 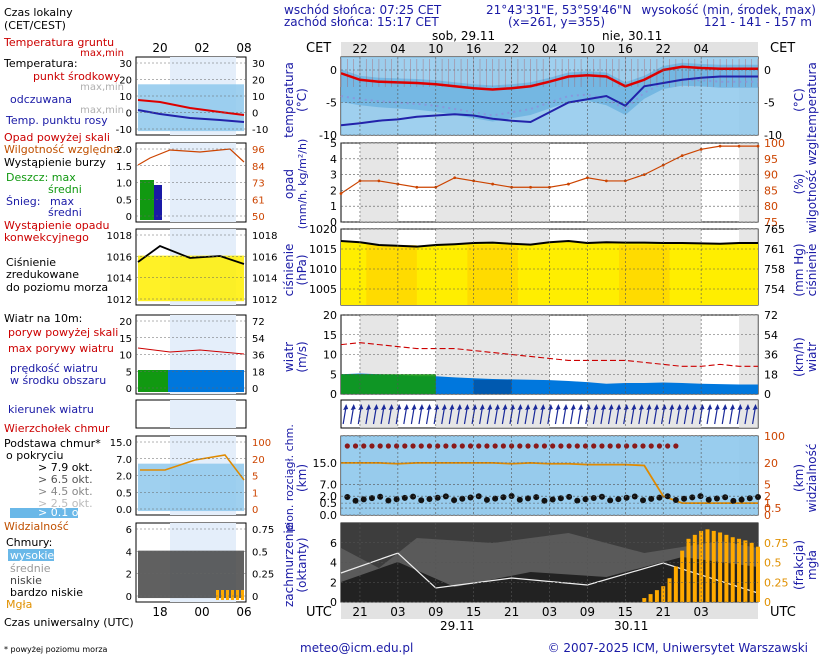 What do you see at coordinates (57, 137) in the screenshot?
I see `legend-precip-above: Opad powyżej skali` at bounding box center [57, 137].